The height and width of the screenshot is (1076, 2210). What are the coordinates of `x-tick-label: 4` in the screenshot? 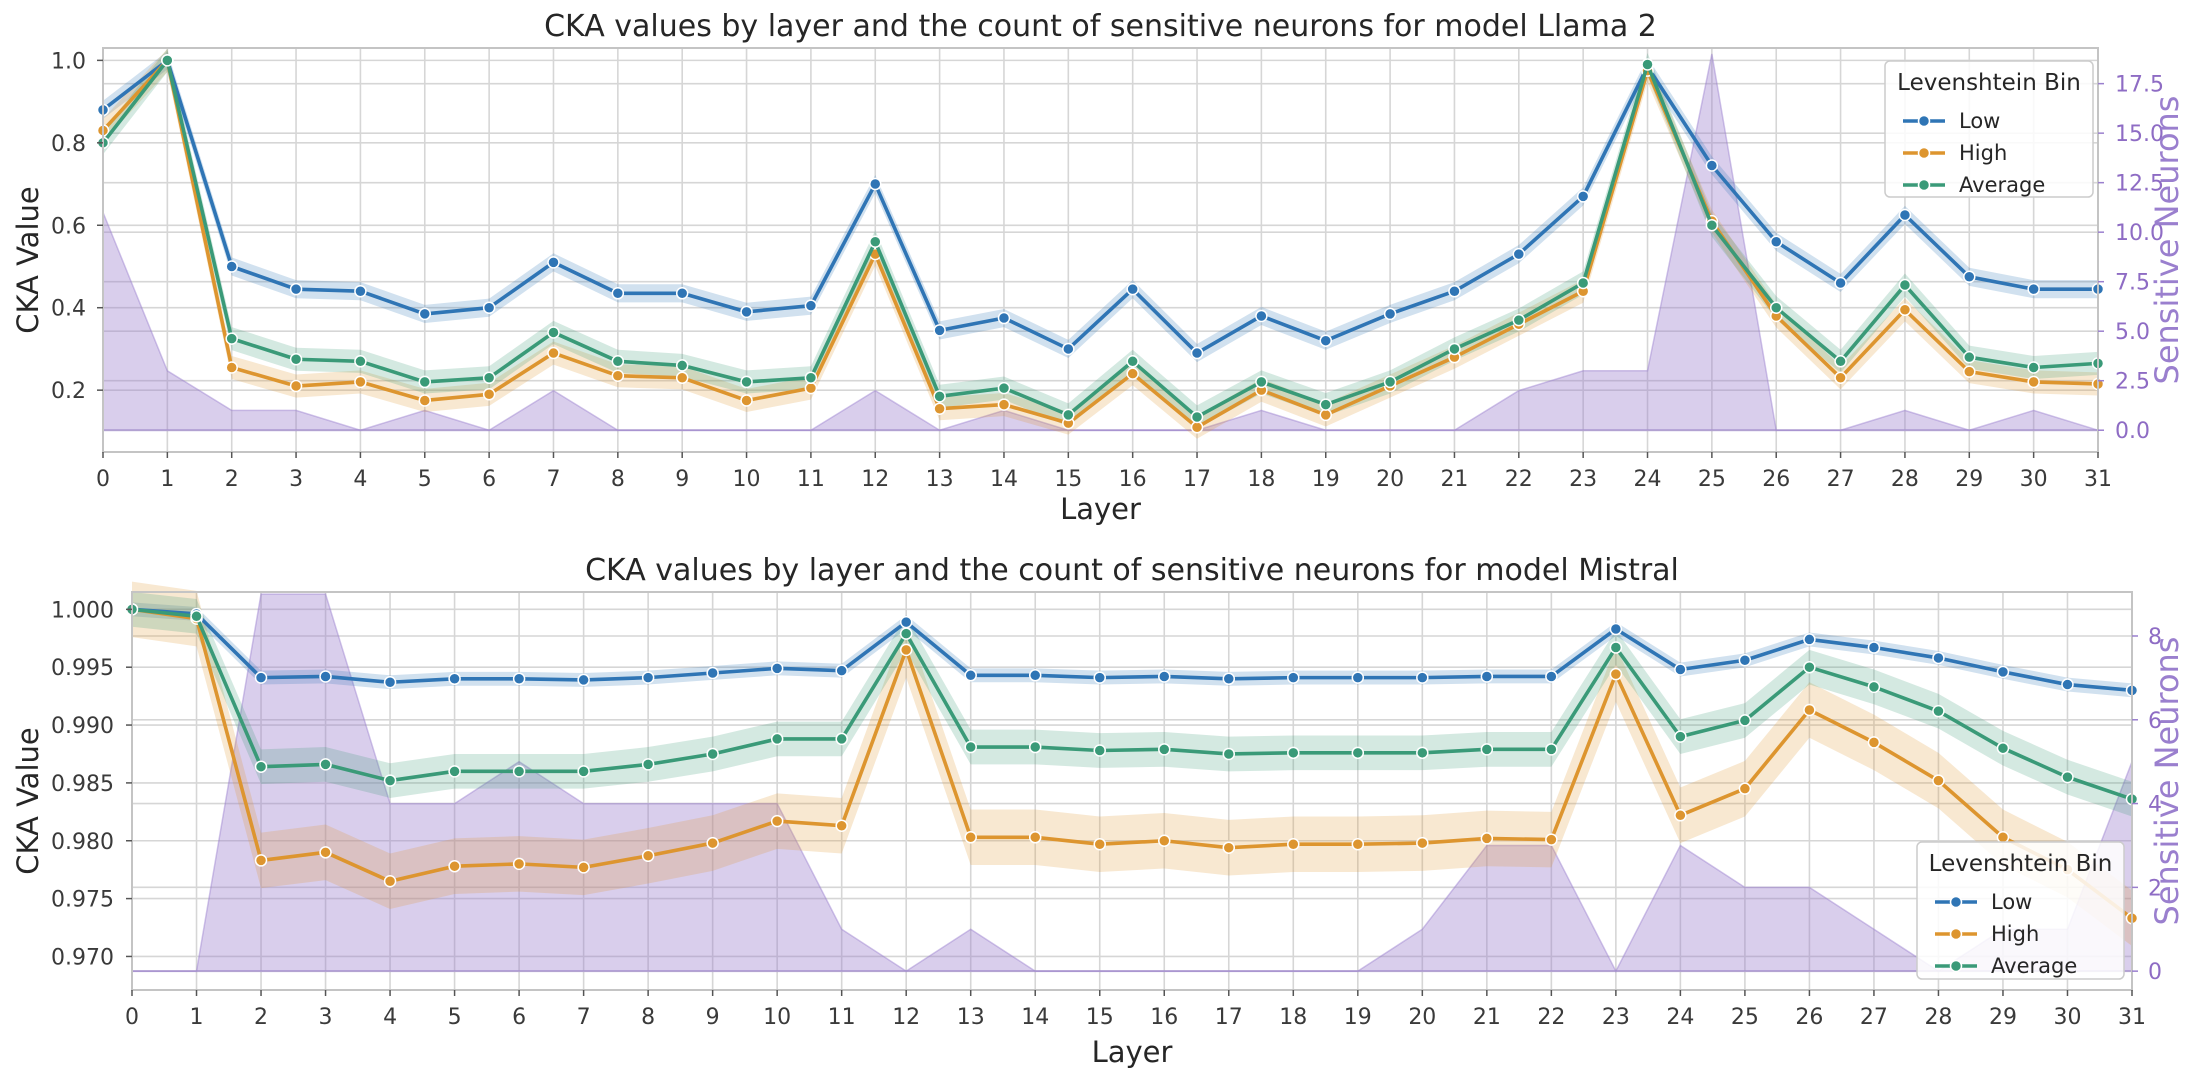 It's located at (390, 1017).